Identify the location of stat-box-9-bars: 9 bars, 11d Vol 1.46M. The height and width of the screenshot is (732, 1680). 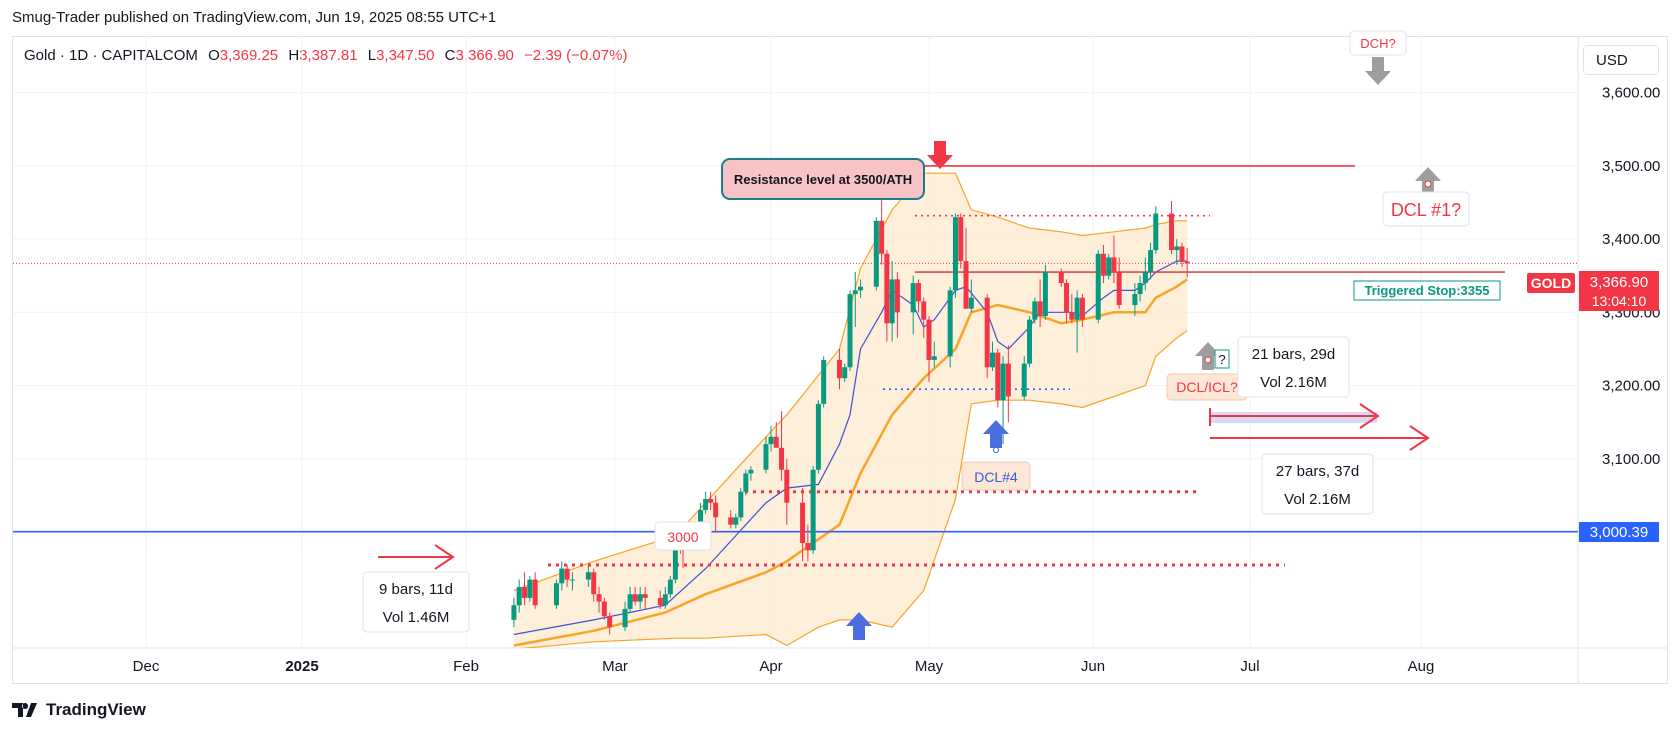
(416, 602).